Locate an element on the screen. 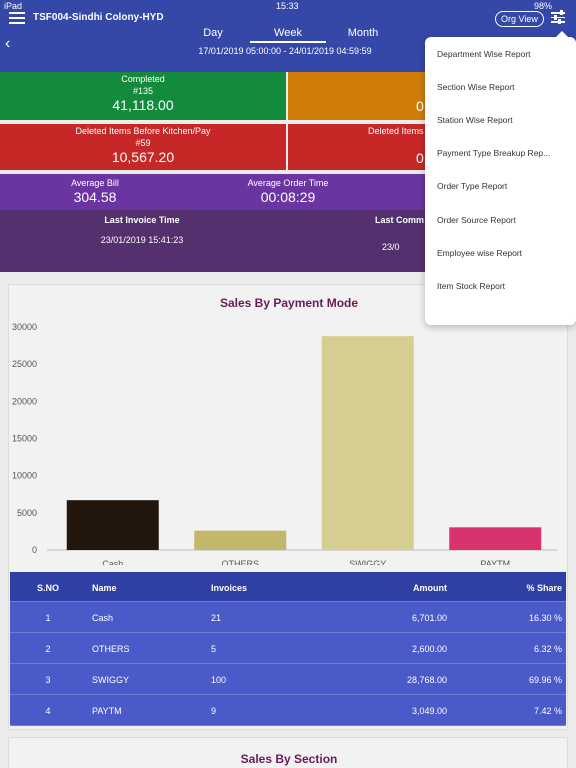  last-invoice-label: Last Invoice Time is located at coordinates (142, 220).